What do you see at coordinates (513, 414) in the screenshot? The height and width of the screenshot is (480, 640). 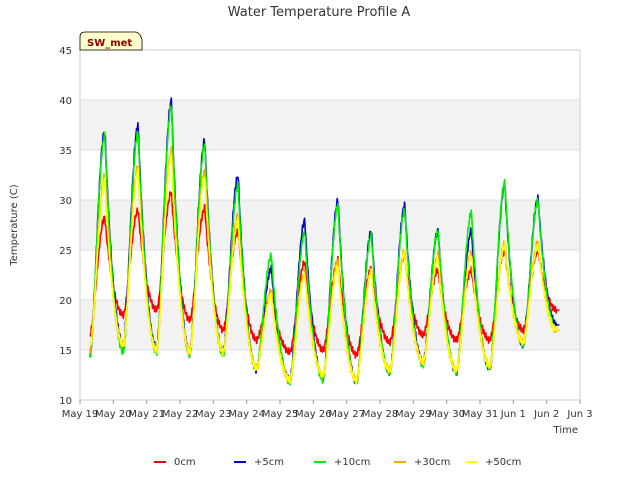 I see `x-tick-label: Jun 1` at bounding box center [513, 414].